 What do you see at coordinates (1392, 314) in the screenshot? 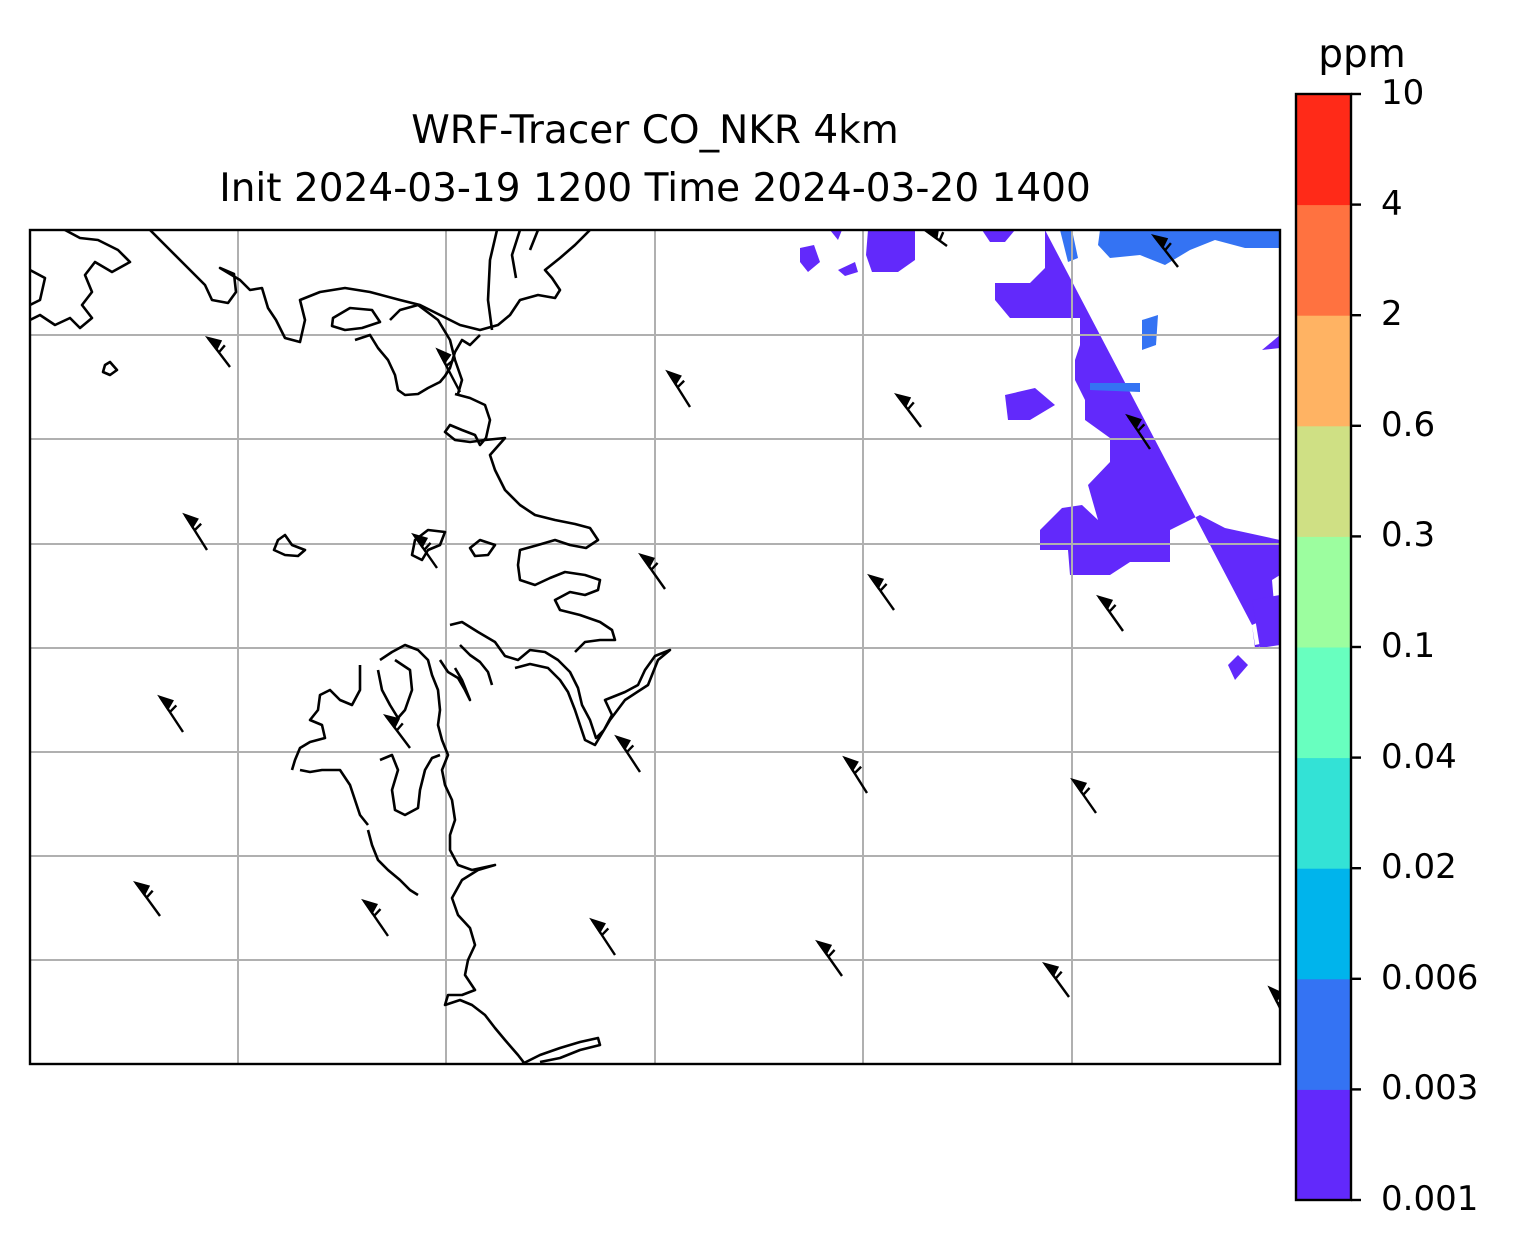
I see `colorbar-tick-label: 2` at bounding box center [1392, 314].